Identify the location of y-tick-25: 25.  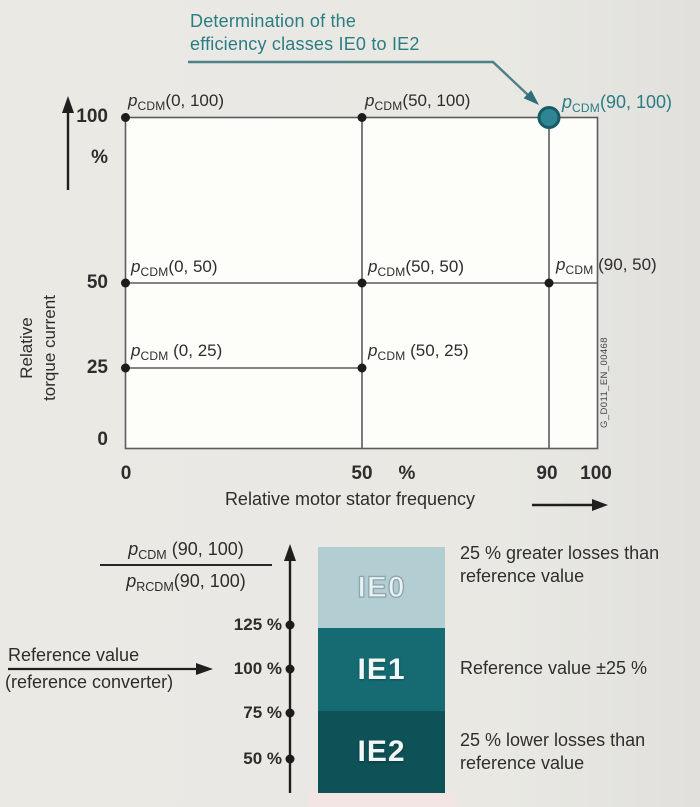
(97, 367).